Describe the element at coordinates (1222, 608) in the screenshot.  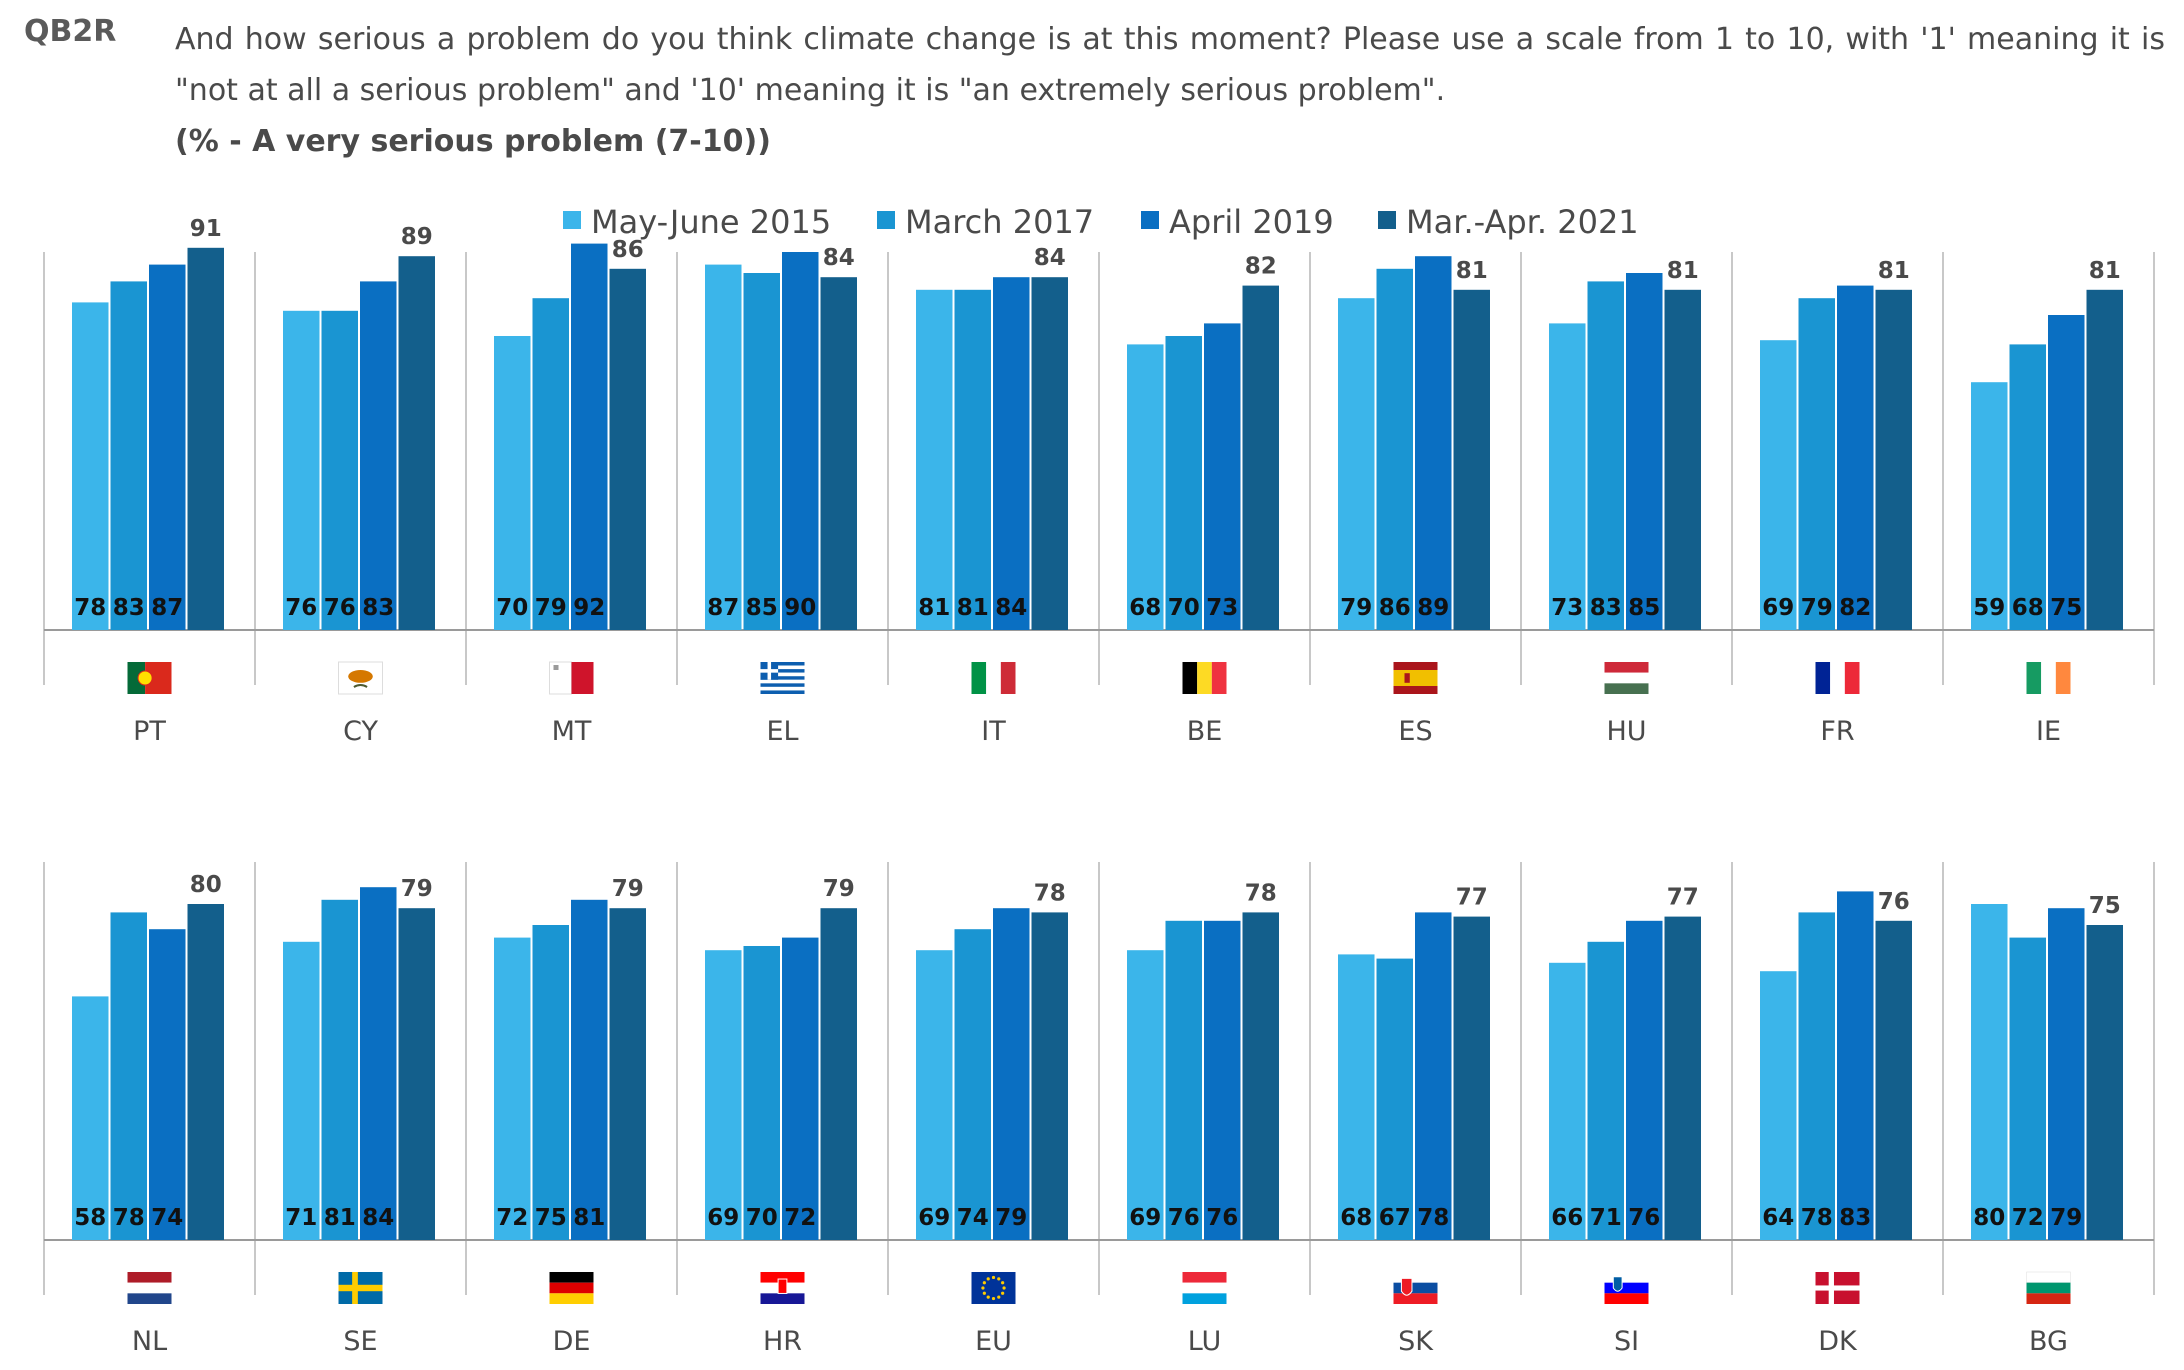
I see `data-label: 73` at that location.